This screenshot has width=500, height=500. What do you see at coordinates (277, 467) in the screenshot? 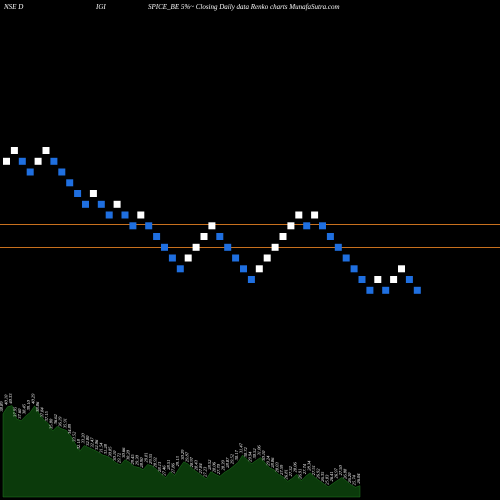
I see `volume-value-label: 28.03` at bounding box center [277, 467].